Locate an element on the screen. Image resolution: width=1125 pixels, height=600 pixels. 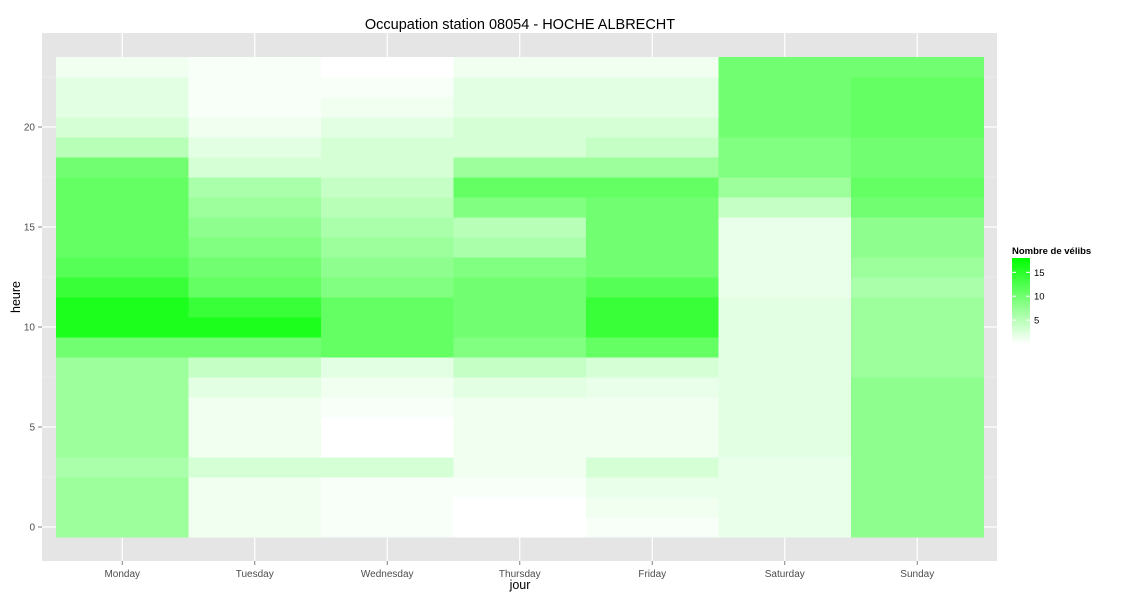
x-tick-label: Saturday is located at coordinates (785, 574).